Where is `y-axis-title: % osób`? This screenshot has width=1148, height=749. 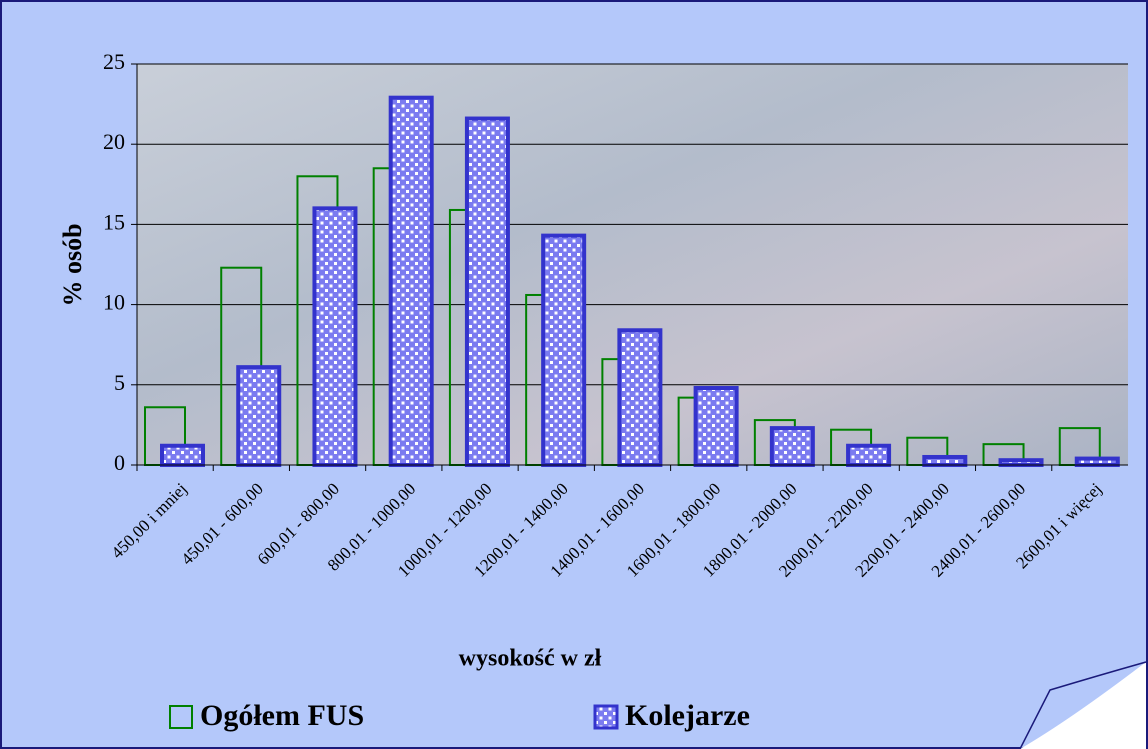
y-axis-title: % osób is located at coordinates (72, 264).